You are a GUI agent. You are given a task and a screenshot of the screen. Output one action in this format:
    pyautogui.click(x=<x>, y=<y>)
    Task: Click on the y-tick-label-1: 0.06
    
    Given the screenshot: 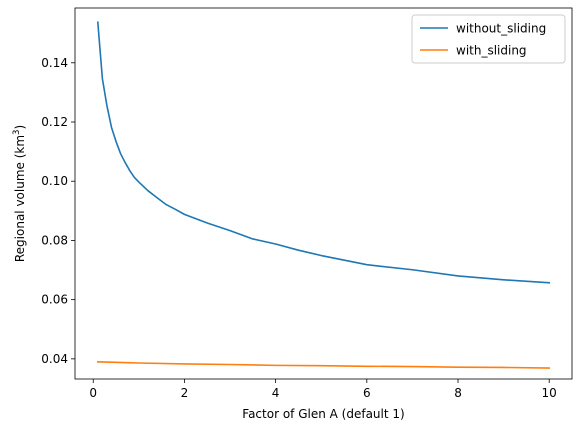 What is the action you would take?
    pyautogui.click(x=54, y=300)
    